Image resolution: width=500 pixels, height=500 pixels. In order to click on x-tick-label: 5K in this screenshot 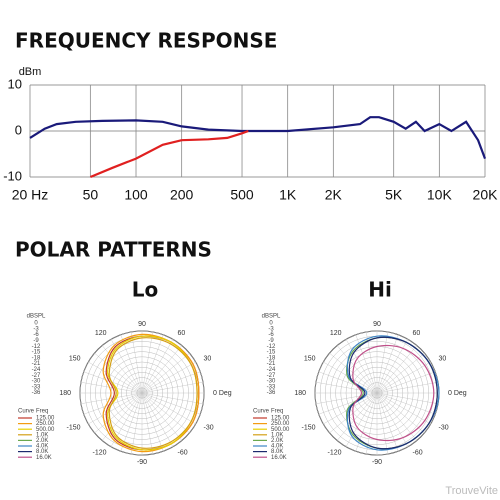, I will do `click(394, 195)`.